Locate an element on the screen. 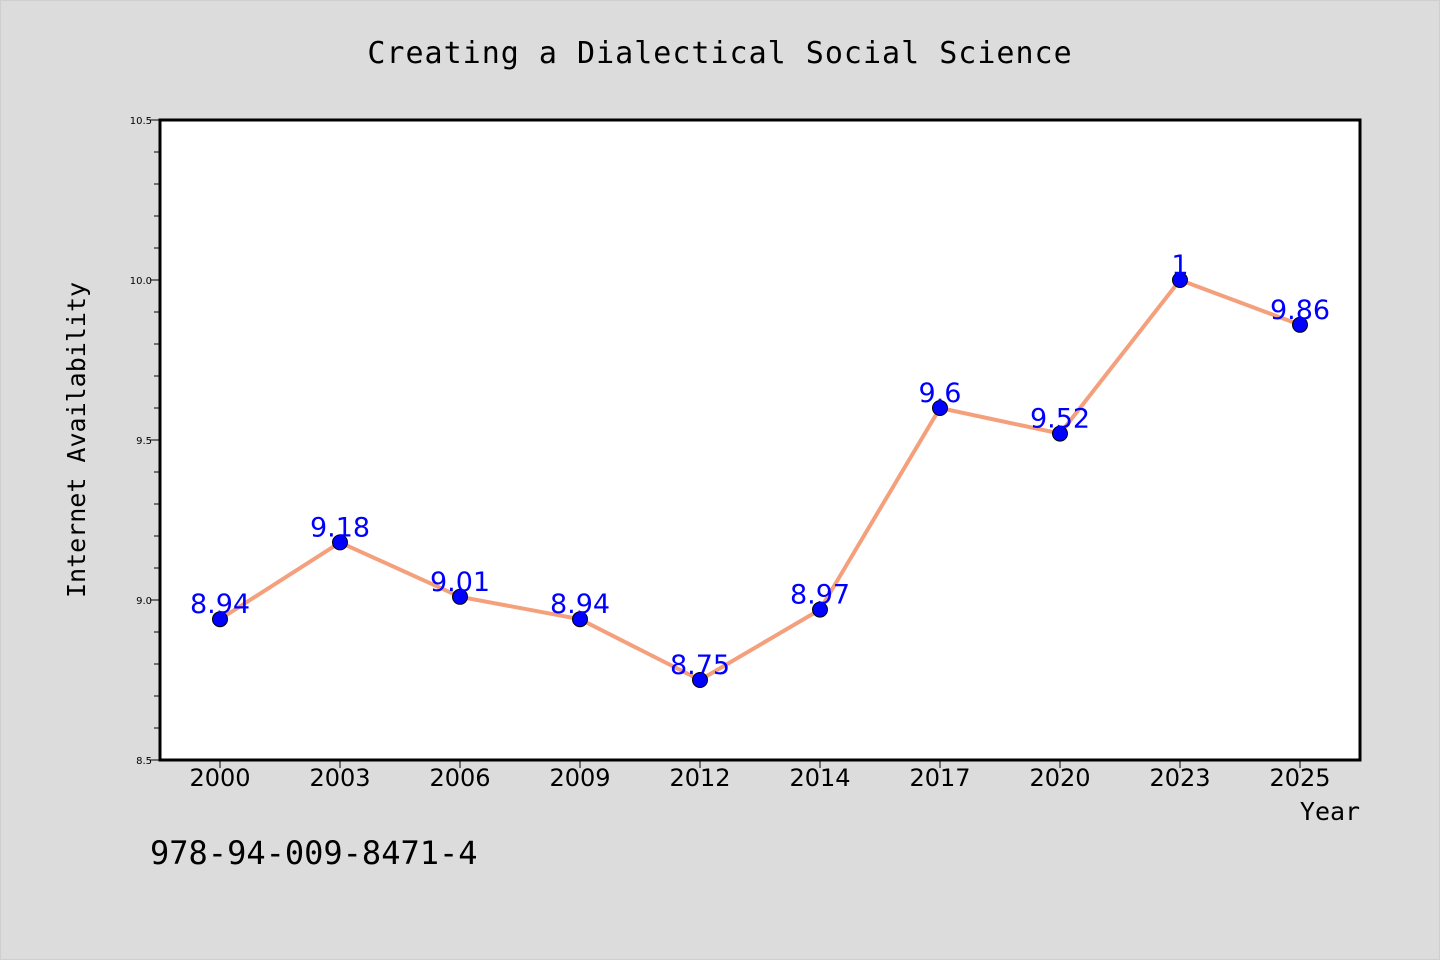  x-tick-label: 2003 is located at coordinates (339, 778).